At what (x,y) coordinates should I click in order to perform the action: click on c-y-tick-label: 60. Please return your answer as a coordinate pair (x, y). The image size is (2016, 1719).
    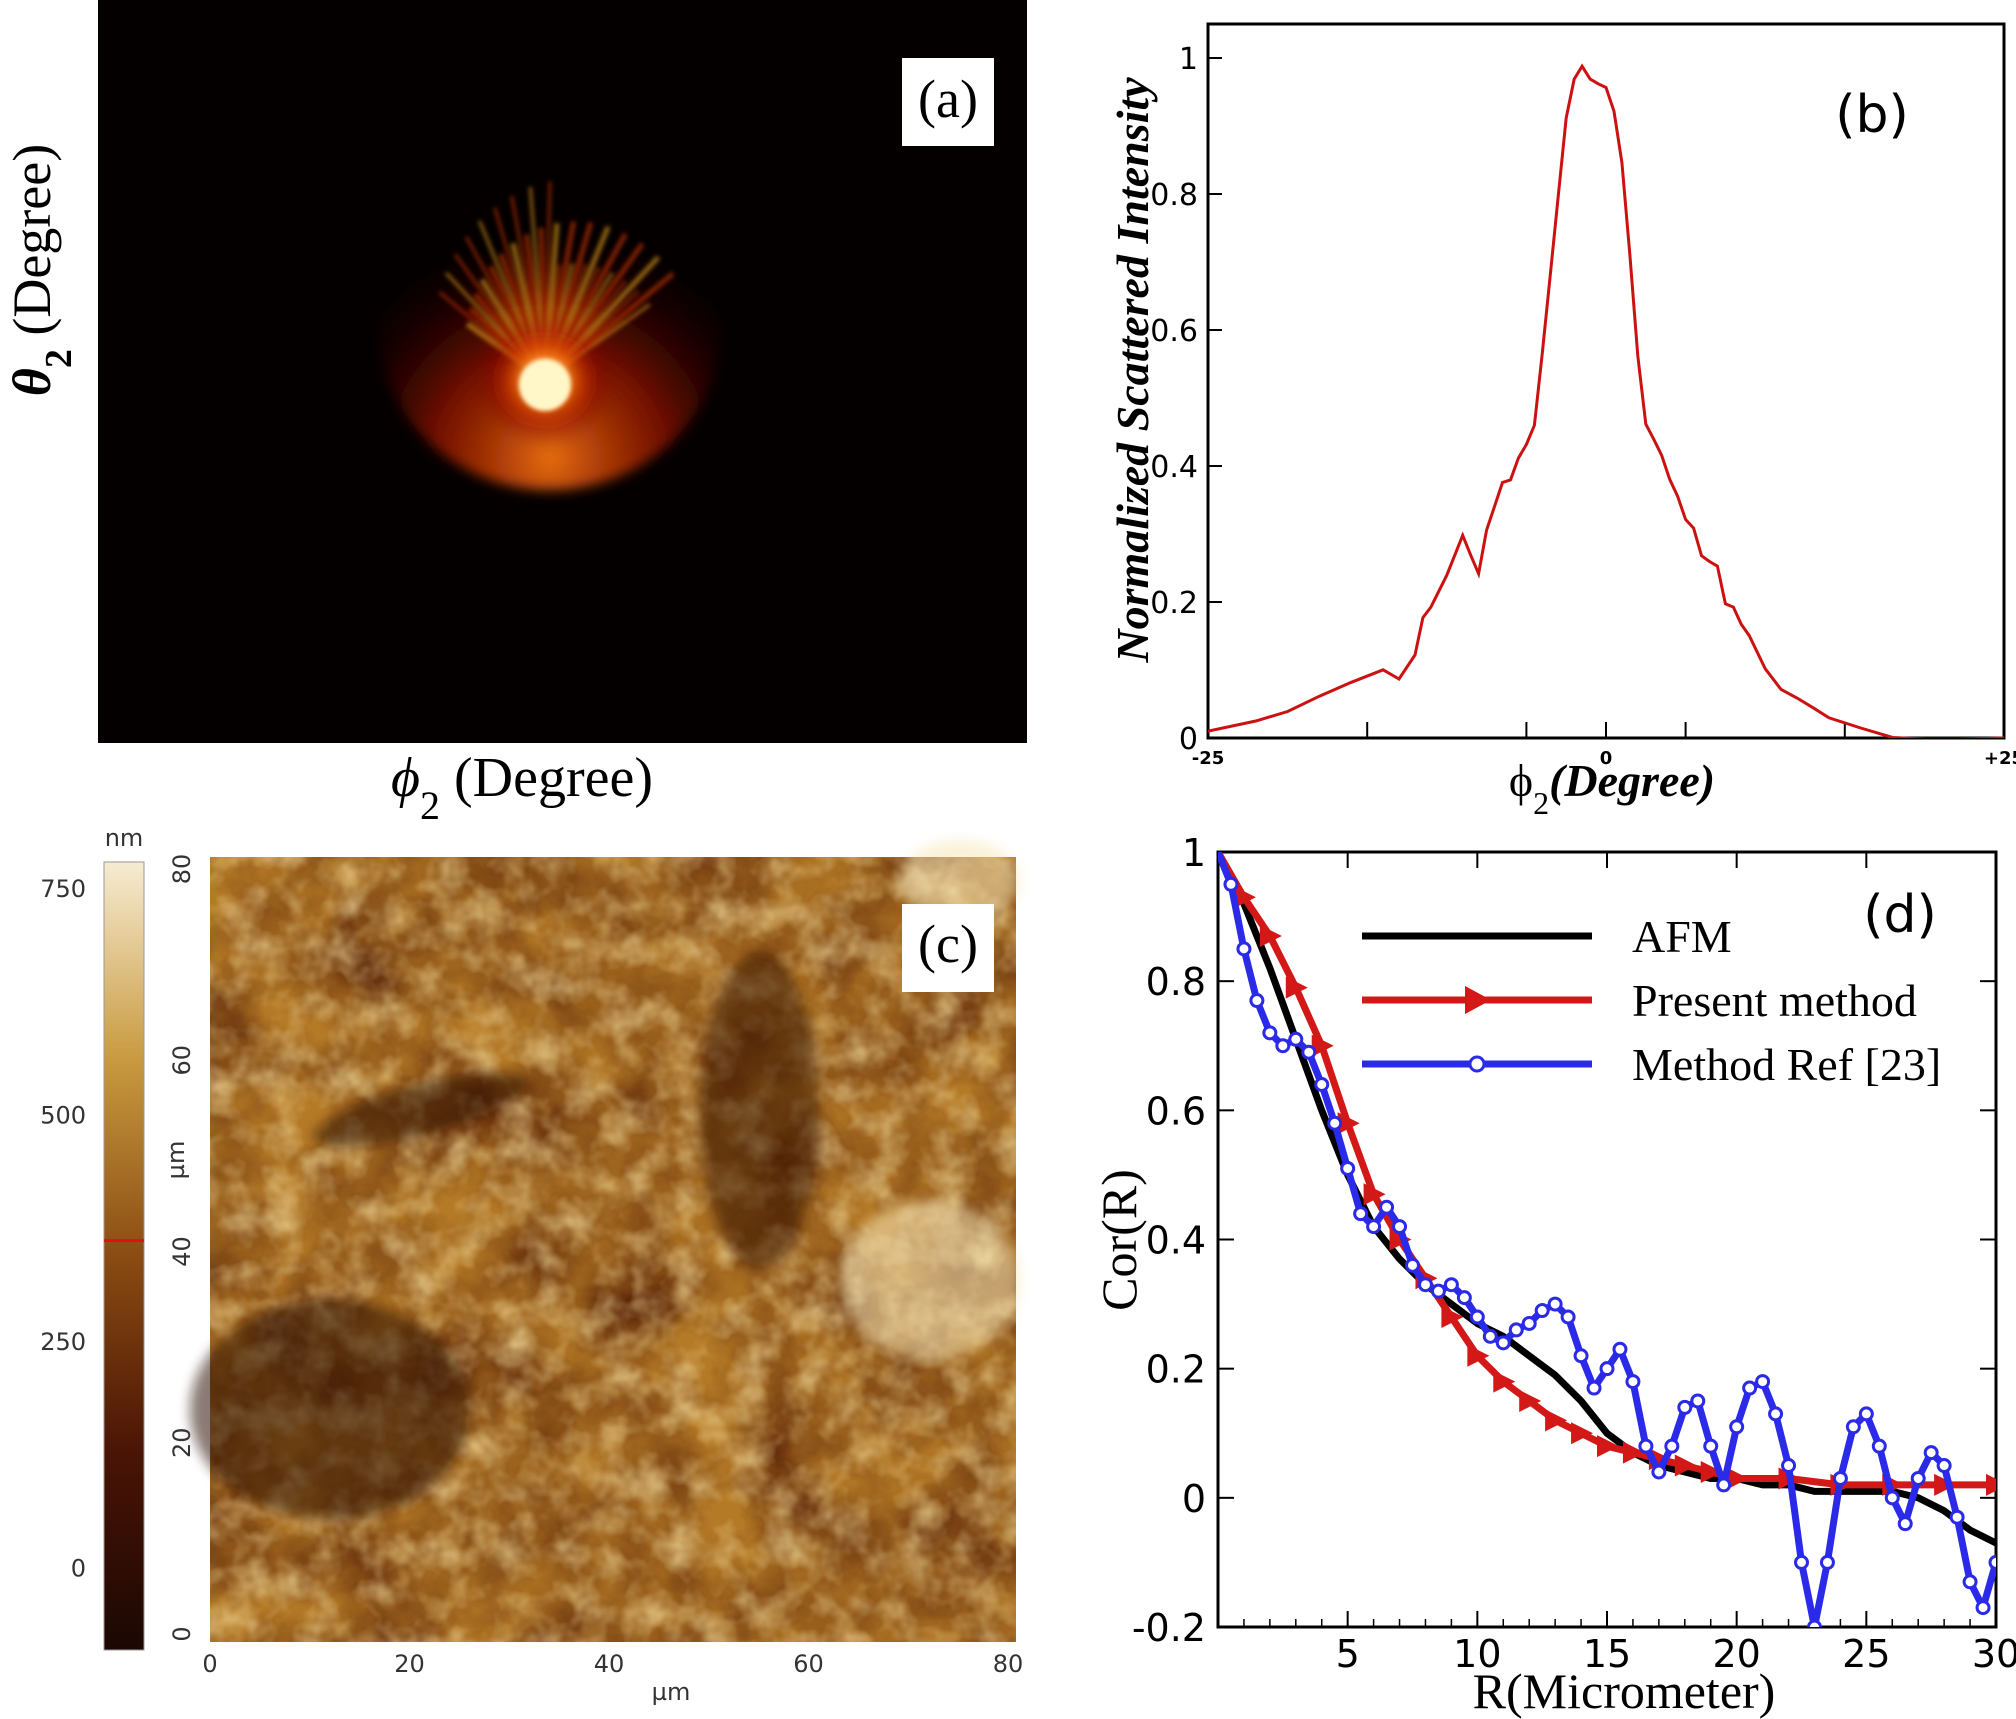
    Looking at the image, I should click on (182, 1060).